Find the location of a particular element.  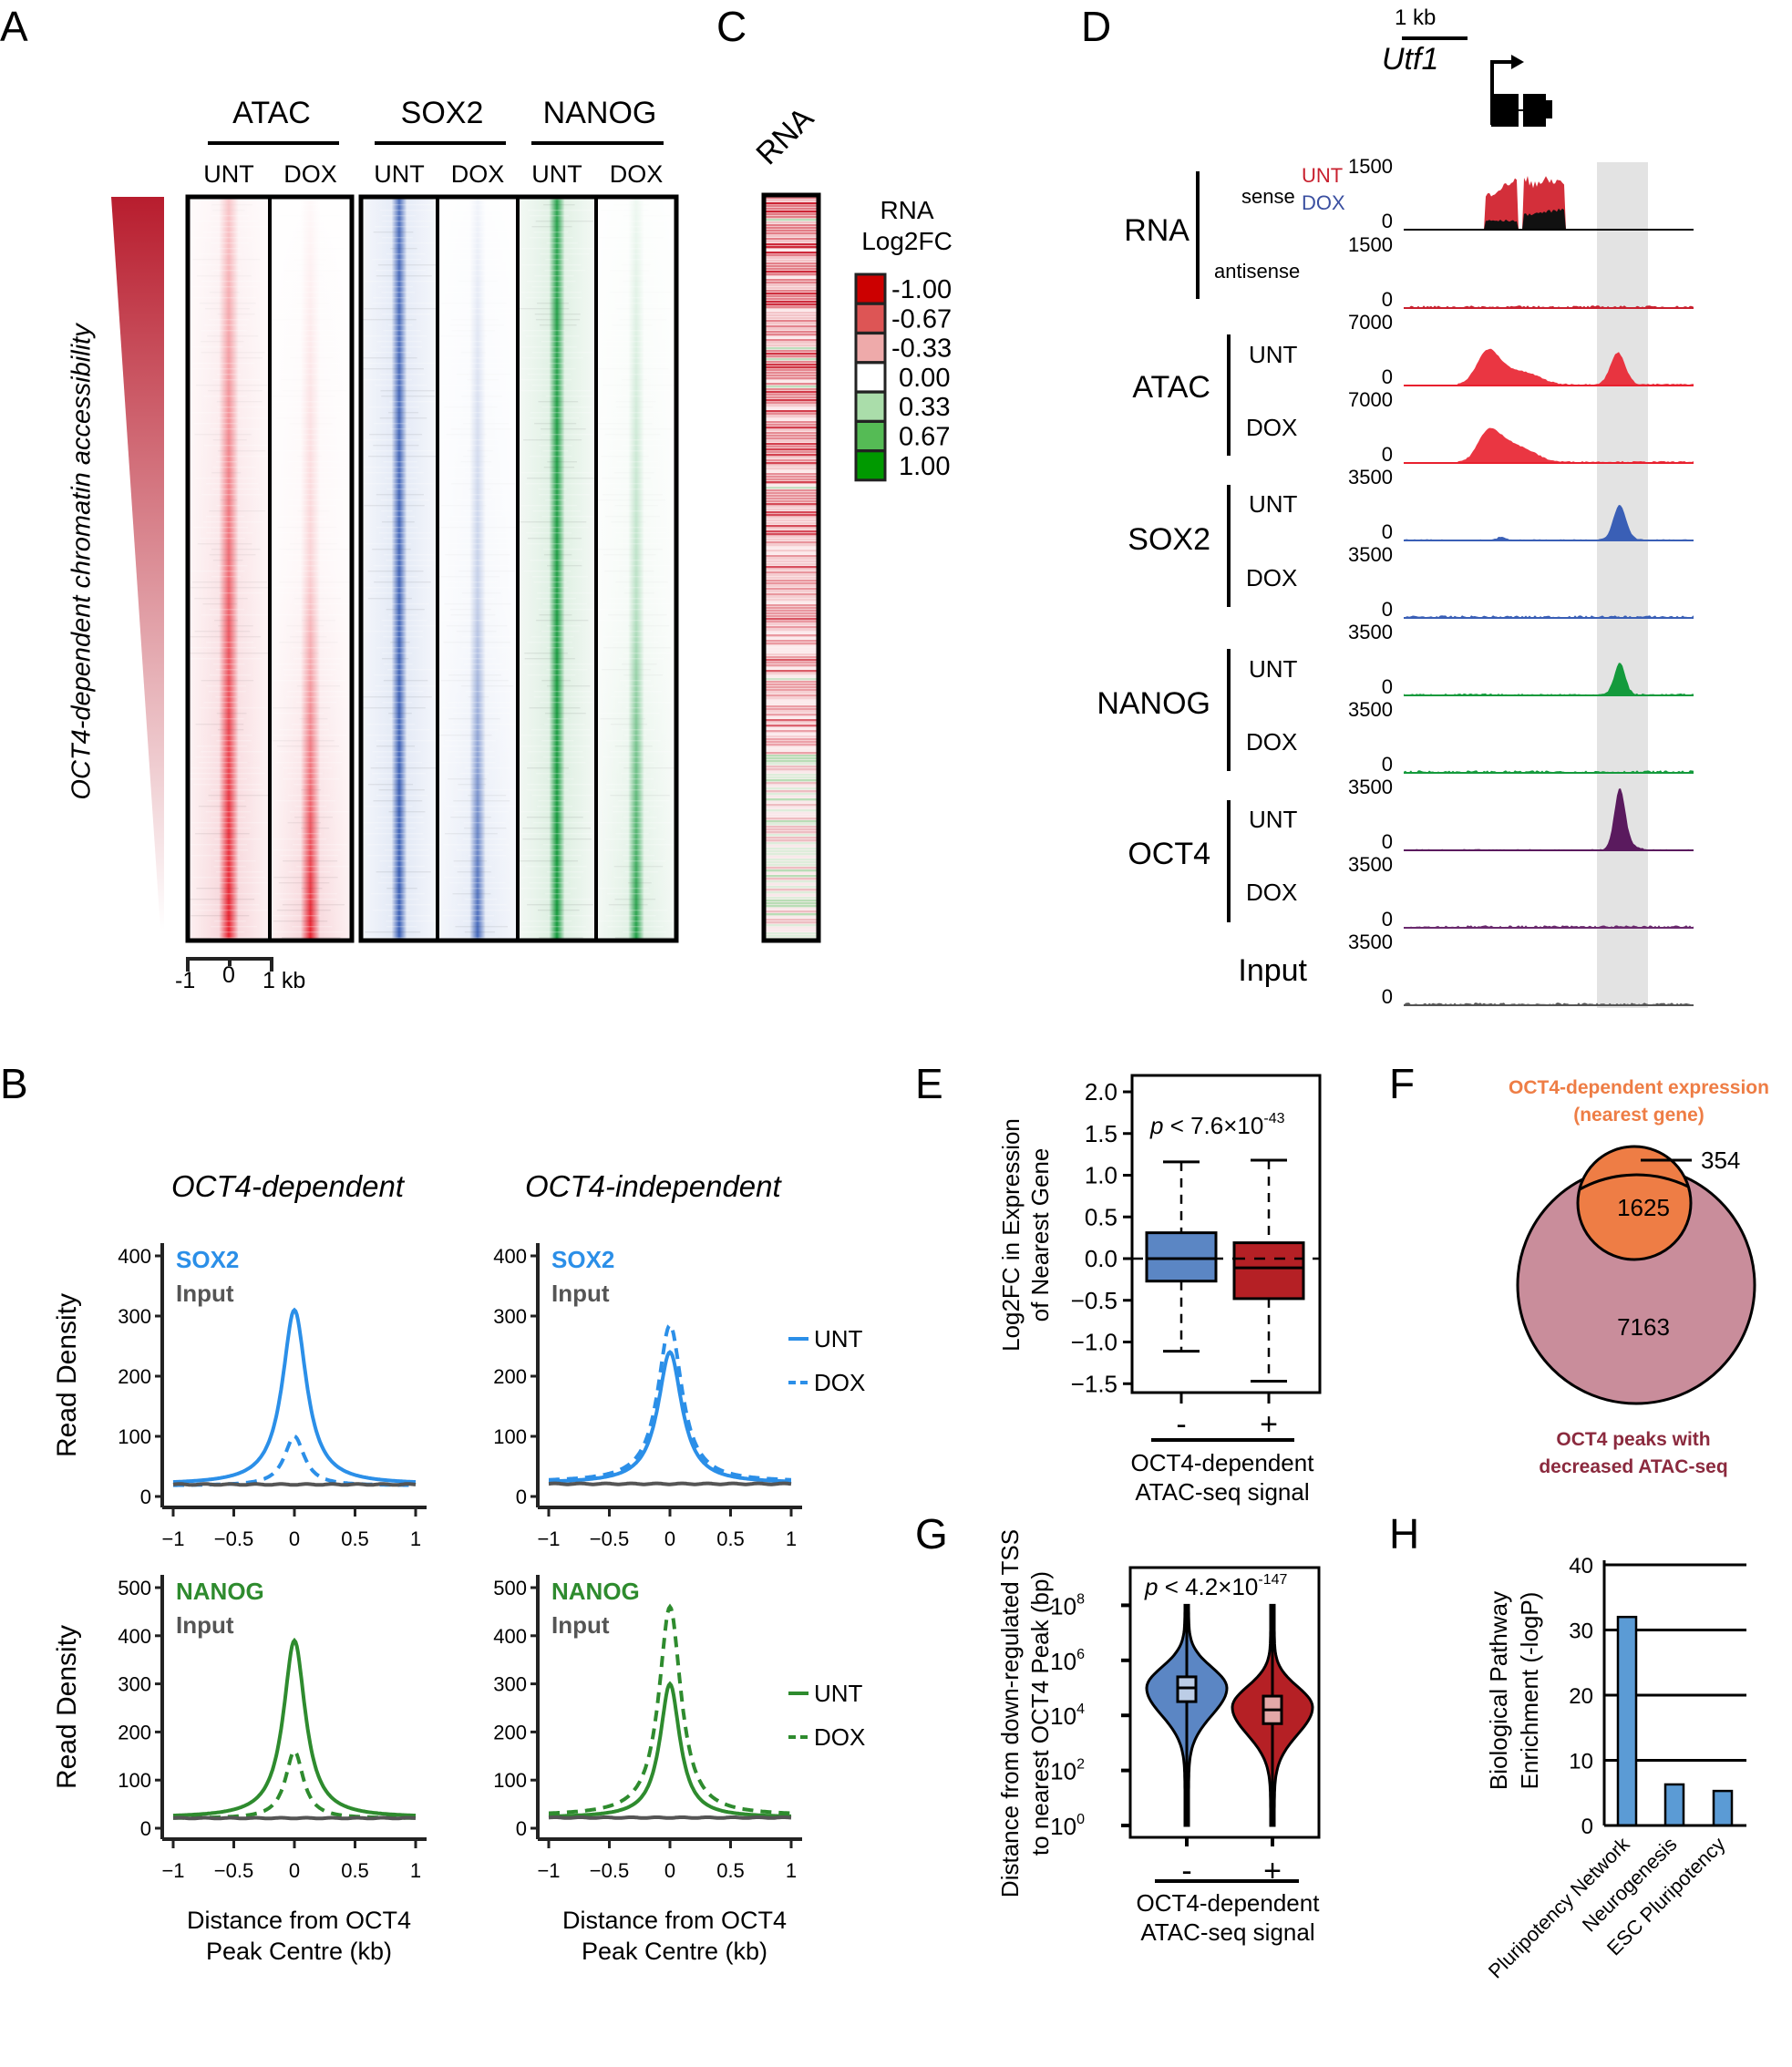

profile-curve-dox is located at coordinates (294, 1784).